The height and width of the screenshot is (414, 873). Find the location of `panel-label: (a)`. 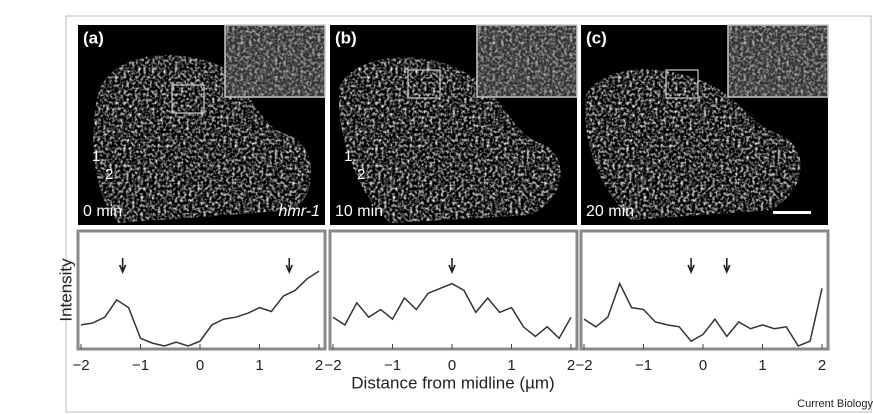

panel-label: (a) is located at coordinates (93, 37).